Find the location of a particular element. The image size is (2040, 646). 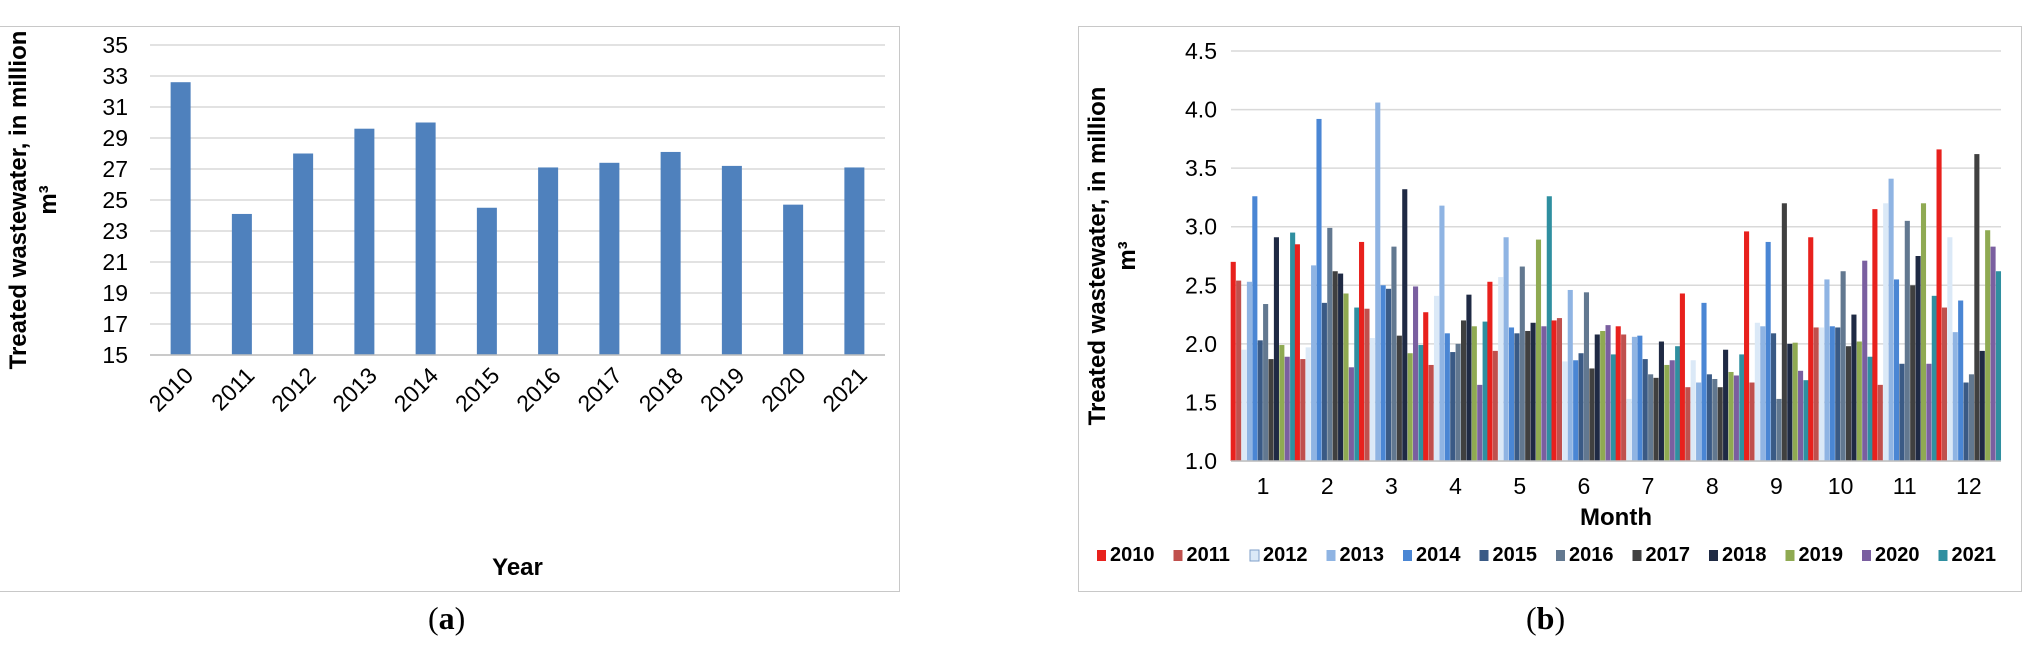

bar-month6-2016 is located at coordinates (1586, 376).